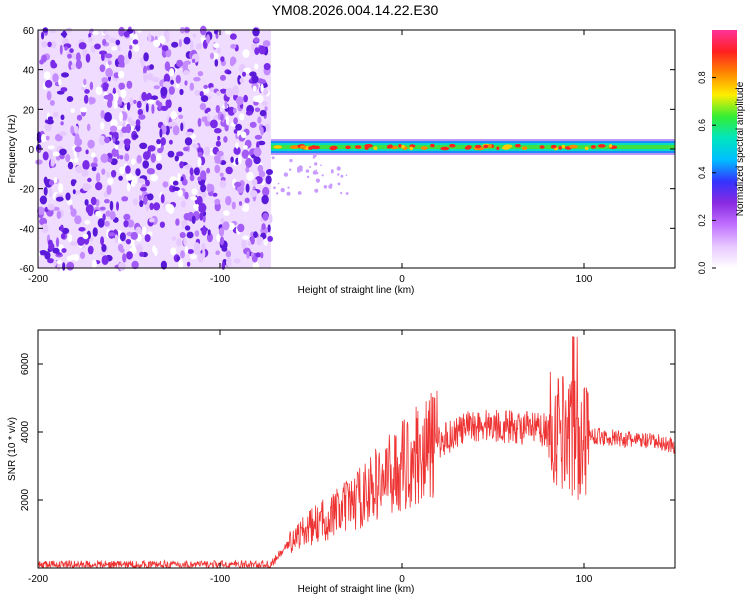 The width and height of the screenshot is (750, 600). Describe the element at coordinates (356, 589) in the screenshot. I see `snr-x-axis-label: Height of straight line (km)` at that location.